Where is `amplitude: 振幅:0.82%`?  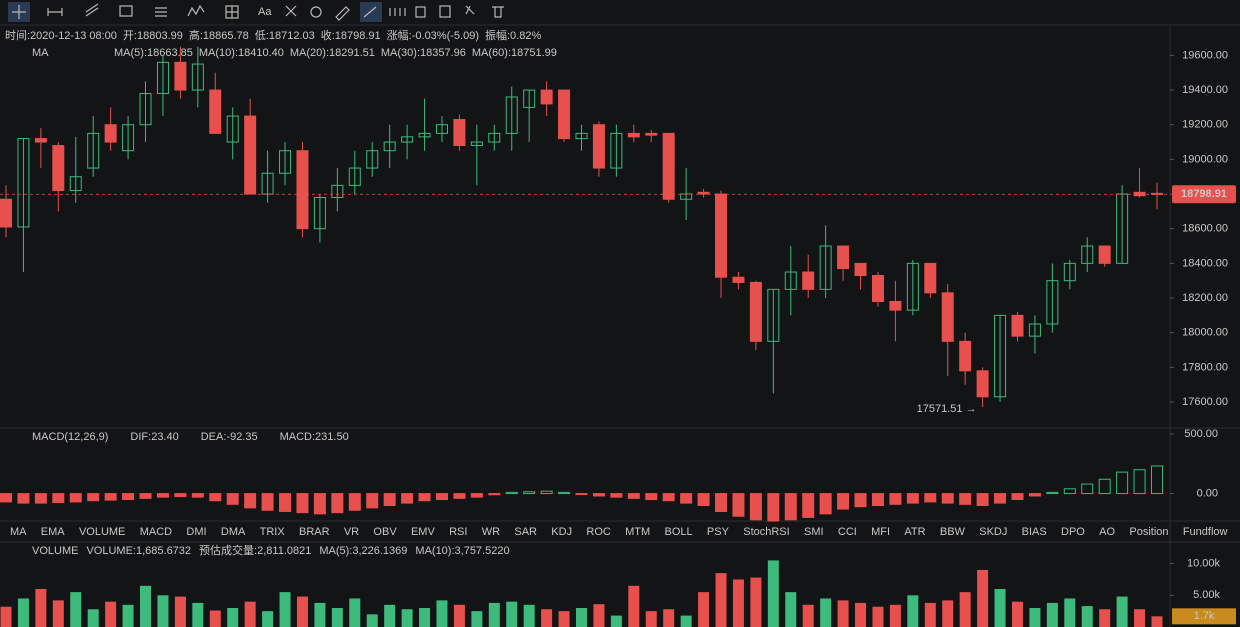 amplitude: 振幅:0.82% is located at coordinates (513, 35).